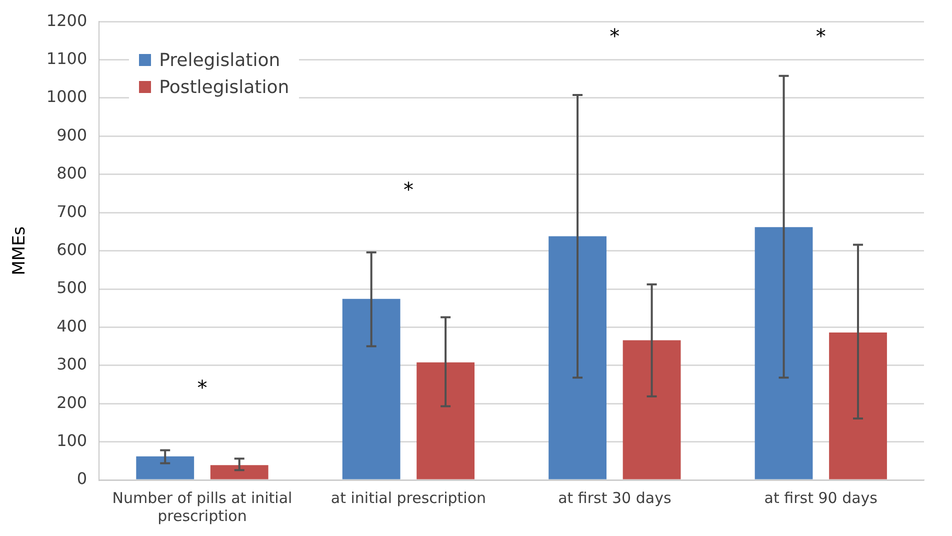  Describe the element at coordinates (72, 249) in the screenshot. I see `y-tick-label: 600` at that location.